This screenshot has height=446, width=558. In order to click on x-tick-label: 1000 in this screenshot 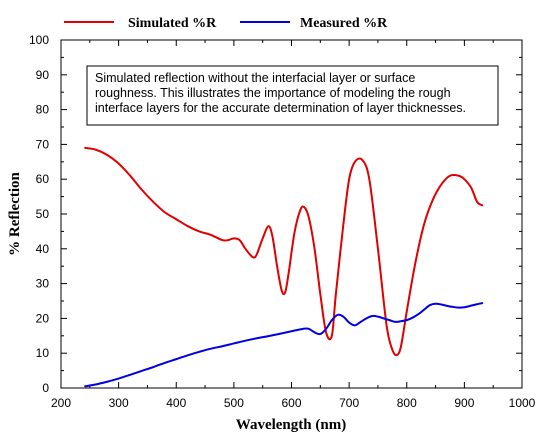, I will do `click(522, 403)`.